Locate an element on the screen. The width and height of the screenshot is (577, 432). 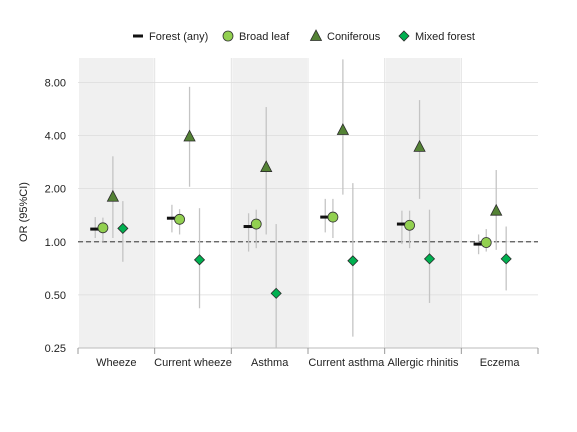
y-tick-label: 8.00 is located at coordinates (55, 83).